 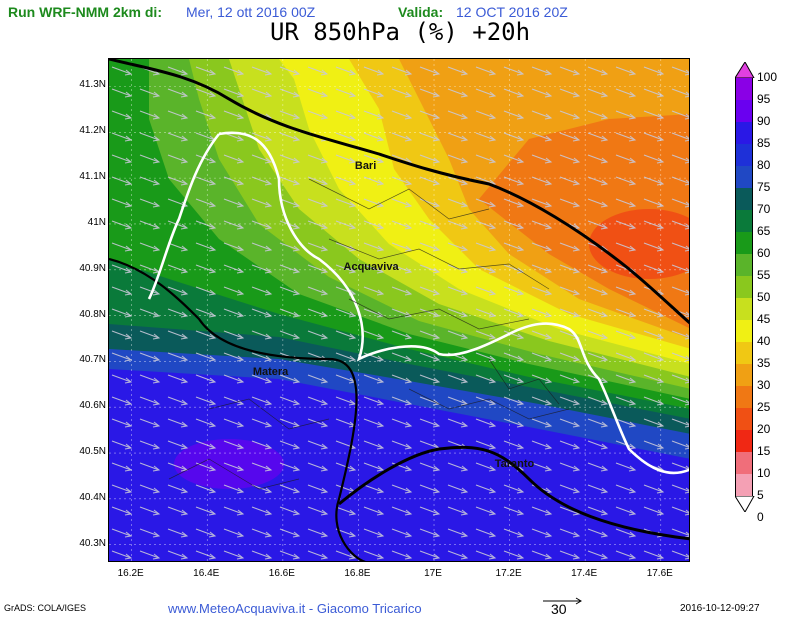 I want to click on legend-level: 55, so click(x=764, y=275).